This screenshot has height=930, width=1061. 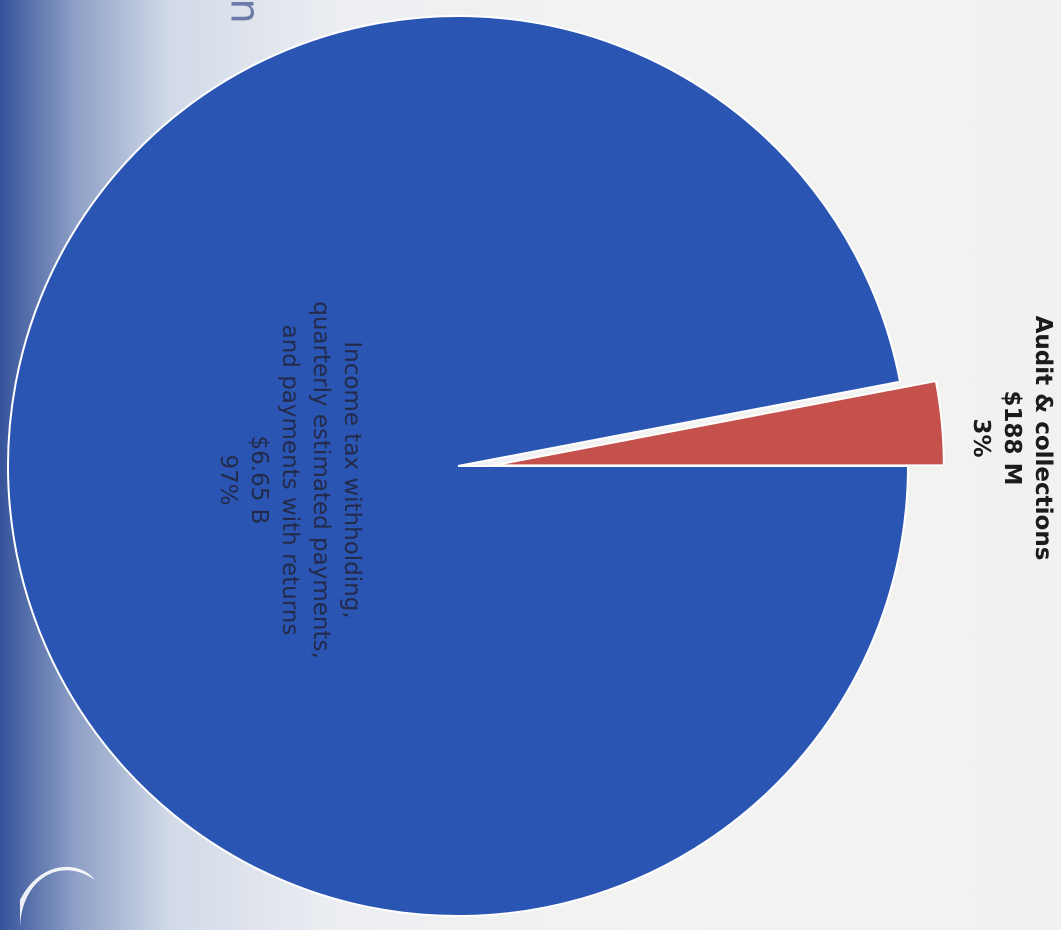 I want to click on income-tax-label-line-2: quarterly estimated payments,, so click(x=321, y=480).